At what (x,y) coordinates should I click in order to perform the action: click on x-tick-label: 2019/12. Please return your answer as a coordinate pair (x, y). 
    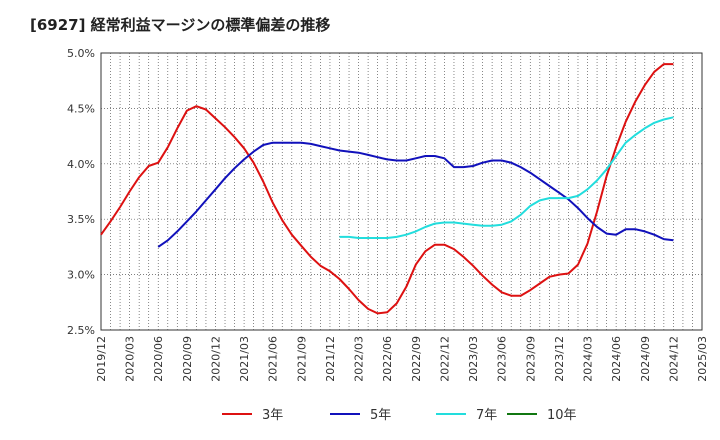
    Looking at the image, I should click on (101, 359).